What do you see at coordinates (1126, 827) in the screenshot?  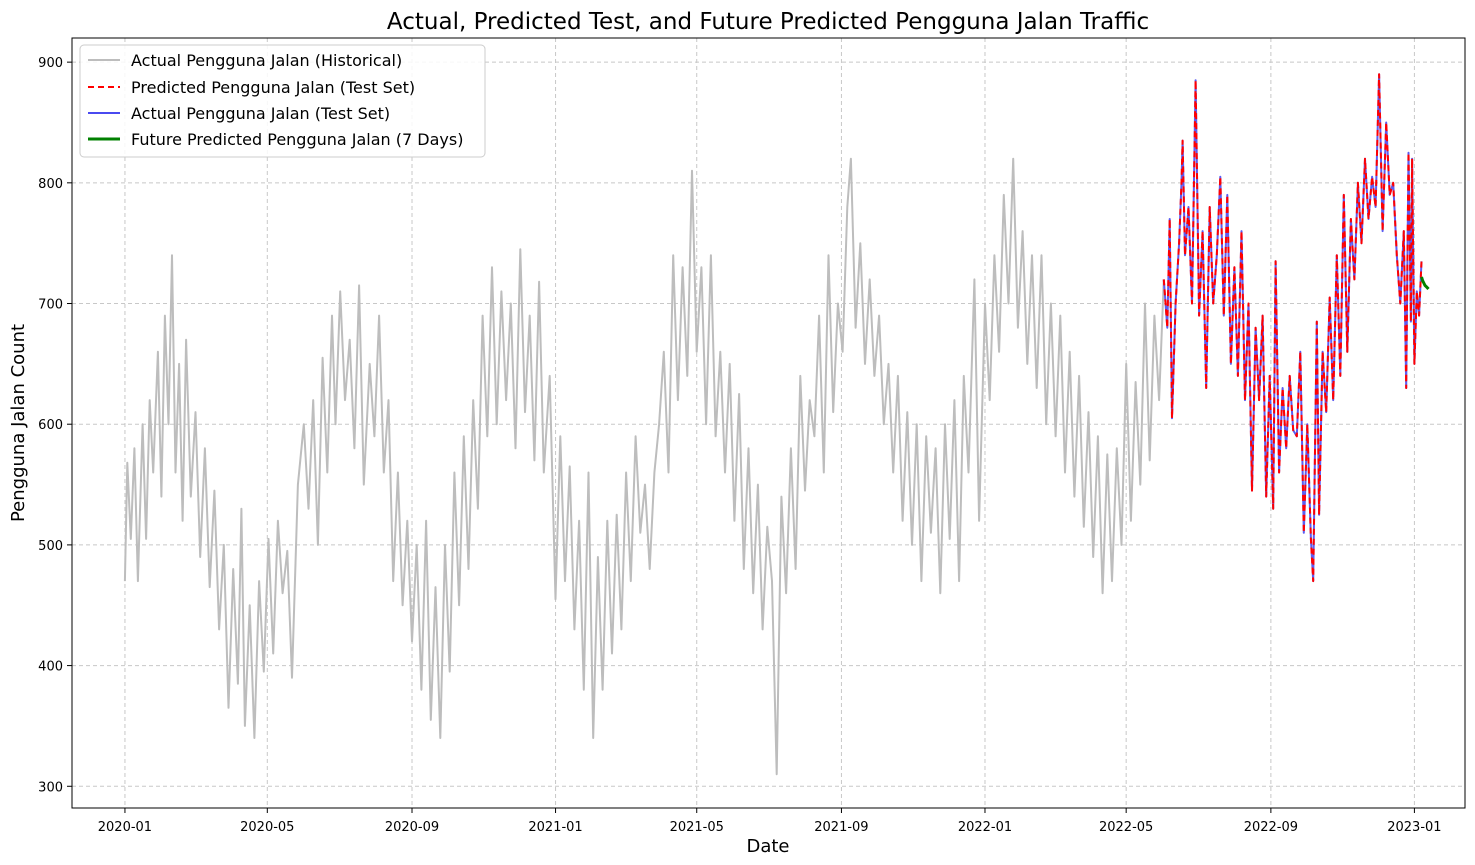 I see `x-tick-label: 2022-05` at bounding box center [1126, 827].